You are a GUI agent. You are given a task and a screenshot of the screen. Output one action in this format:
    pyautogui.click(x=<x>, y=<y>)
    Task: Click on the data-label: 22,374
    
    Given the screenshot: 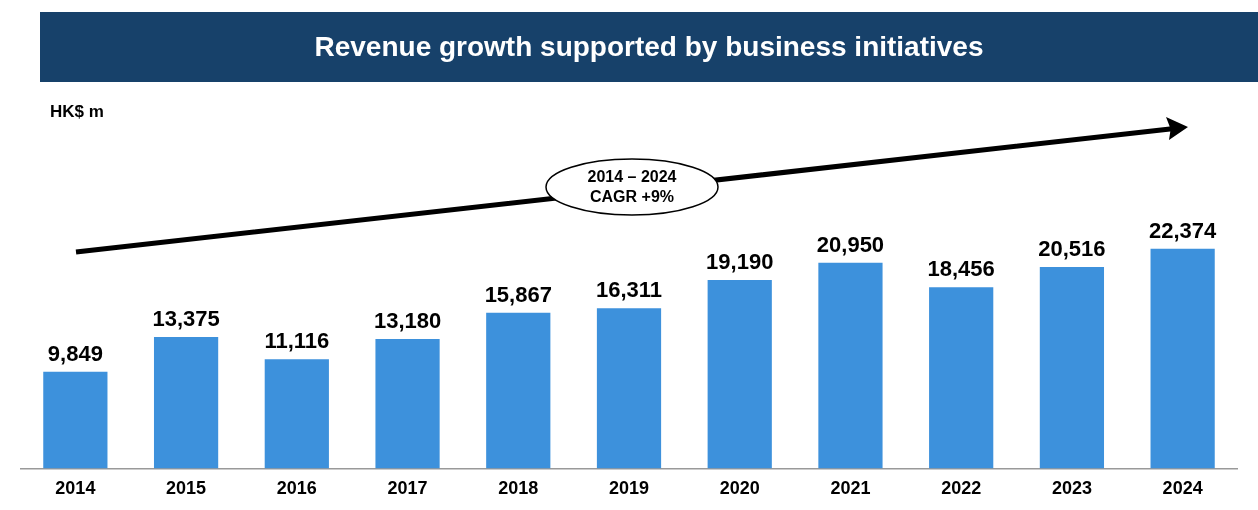 What is the action you would take?
    pyautogui.click(x=1183, y=230)
    